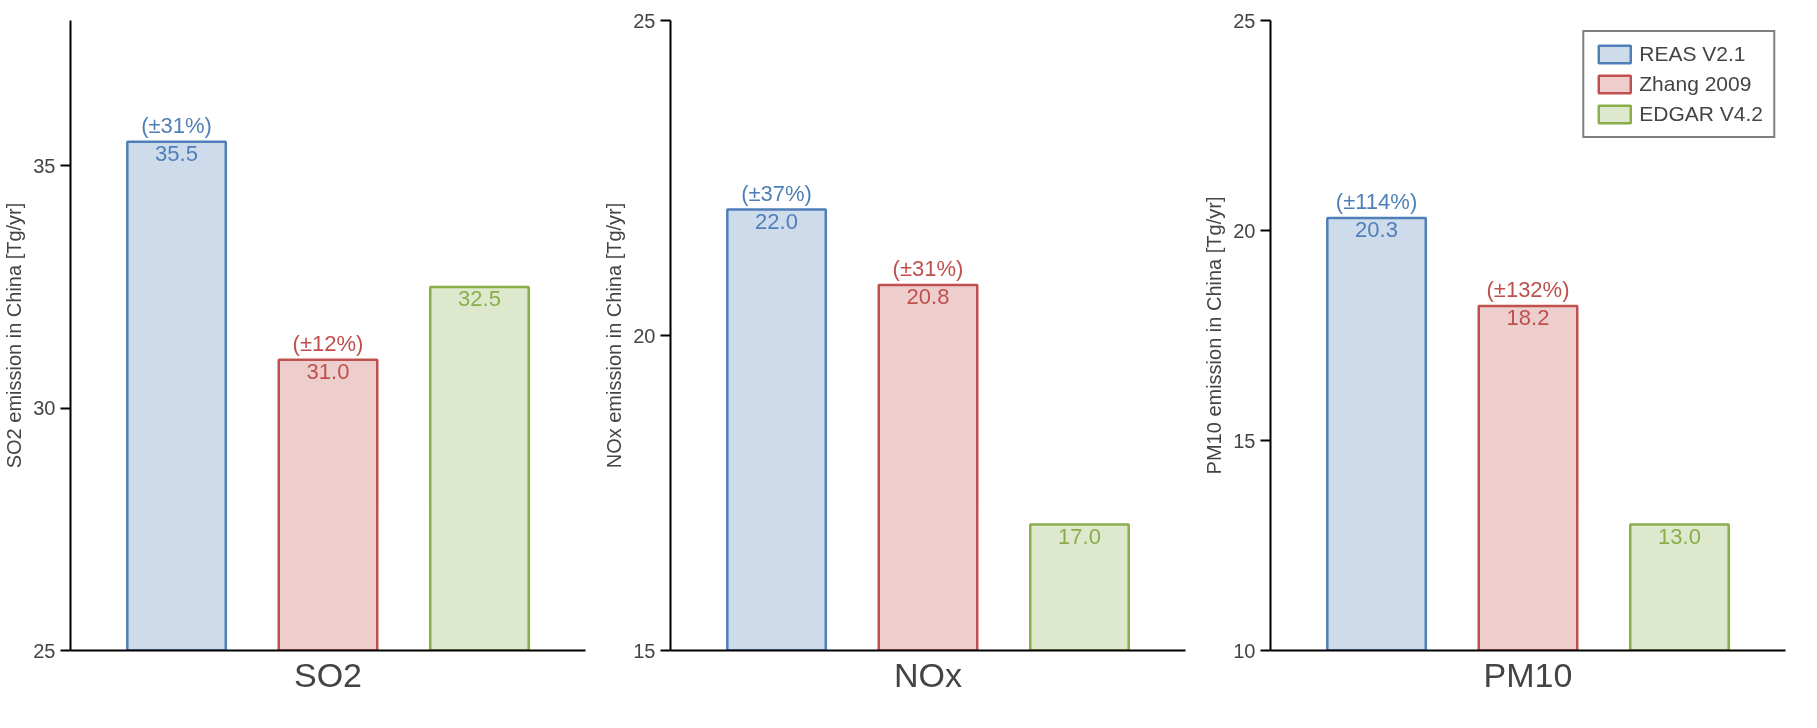 The image size is (1817, 728). I want to click on annotation: (±114%), so click(1376, 201).